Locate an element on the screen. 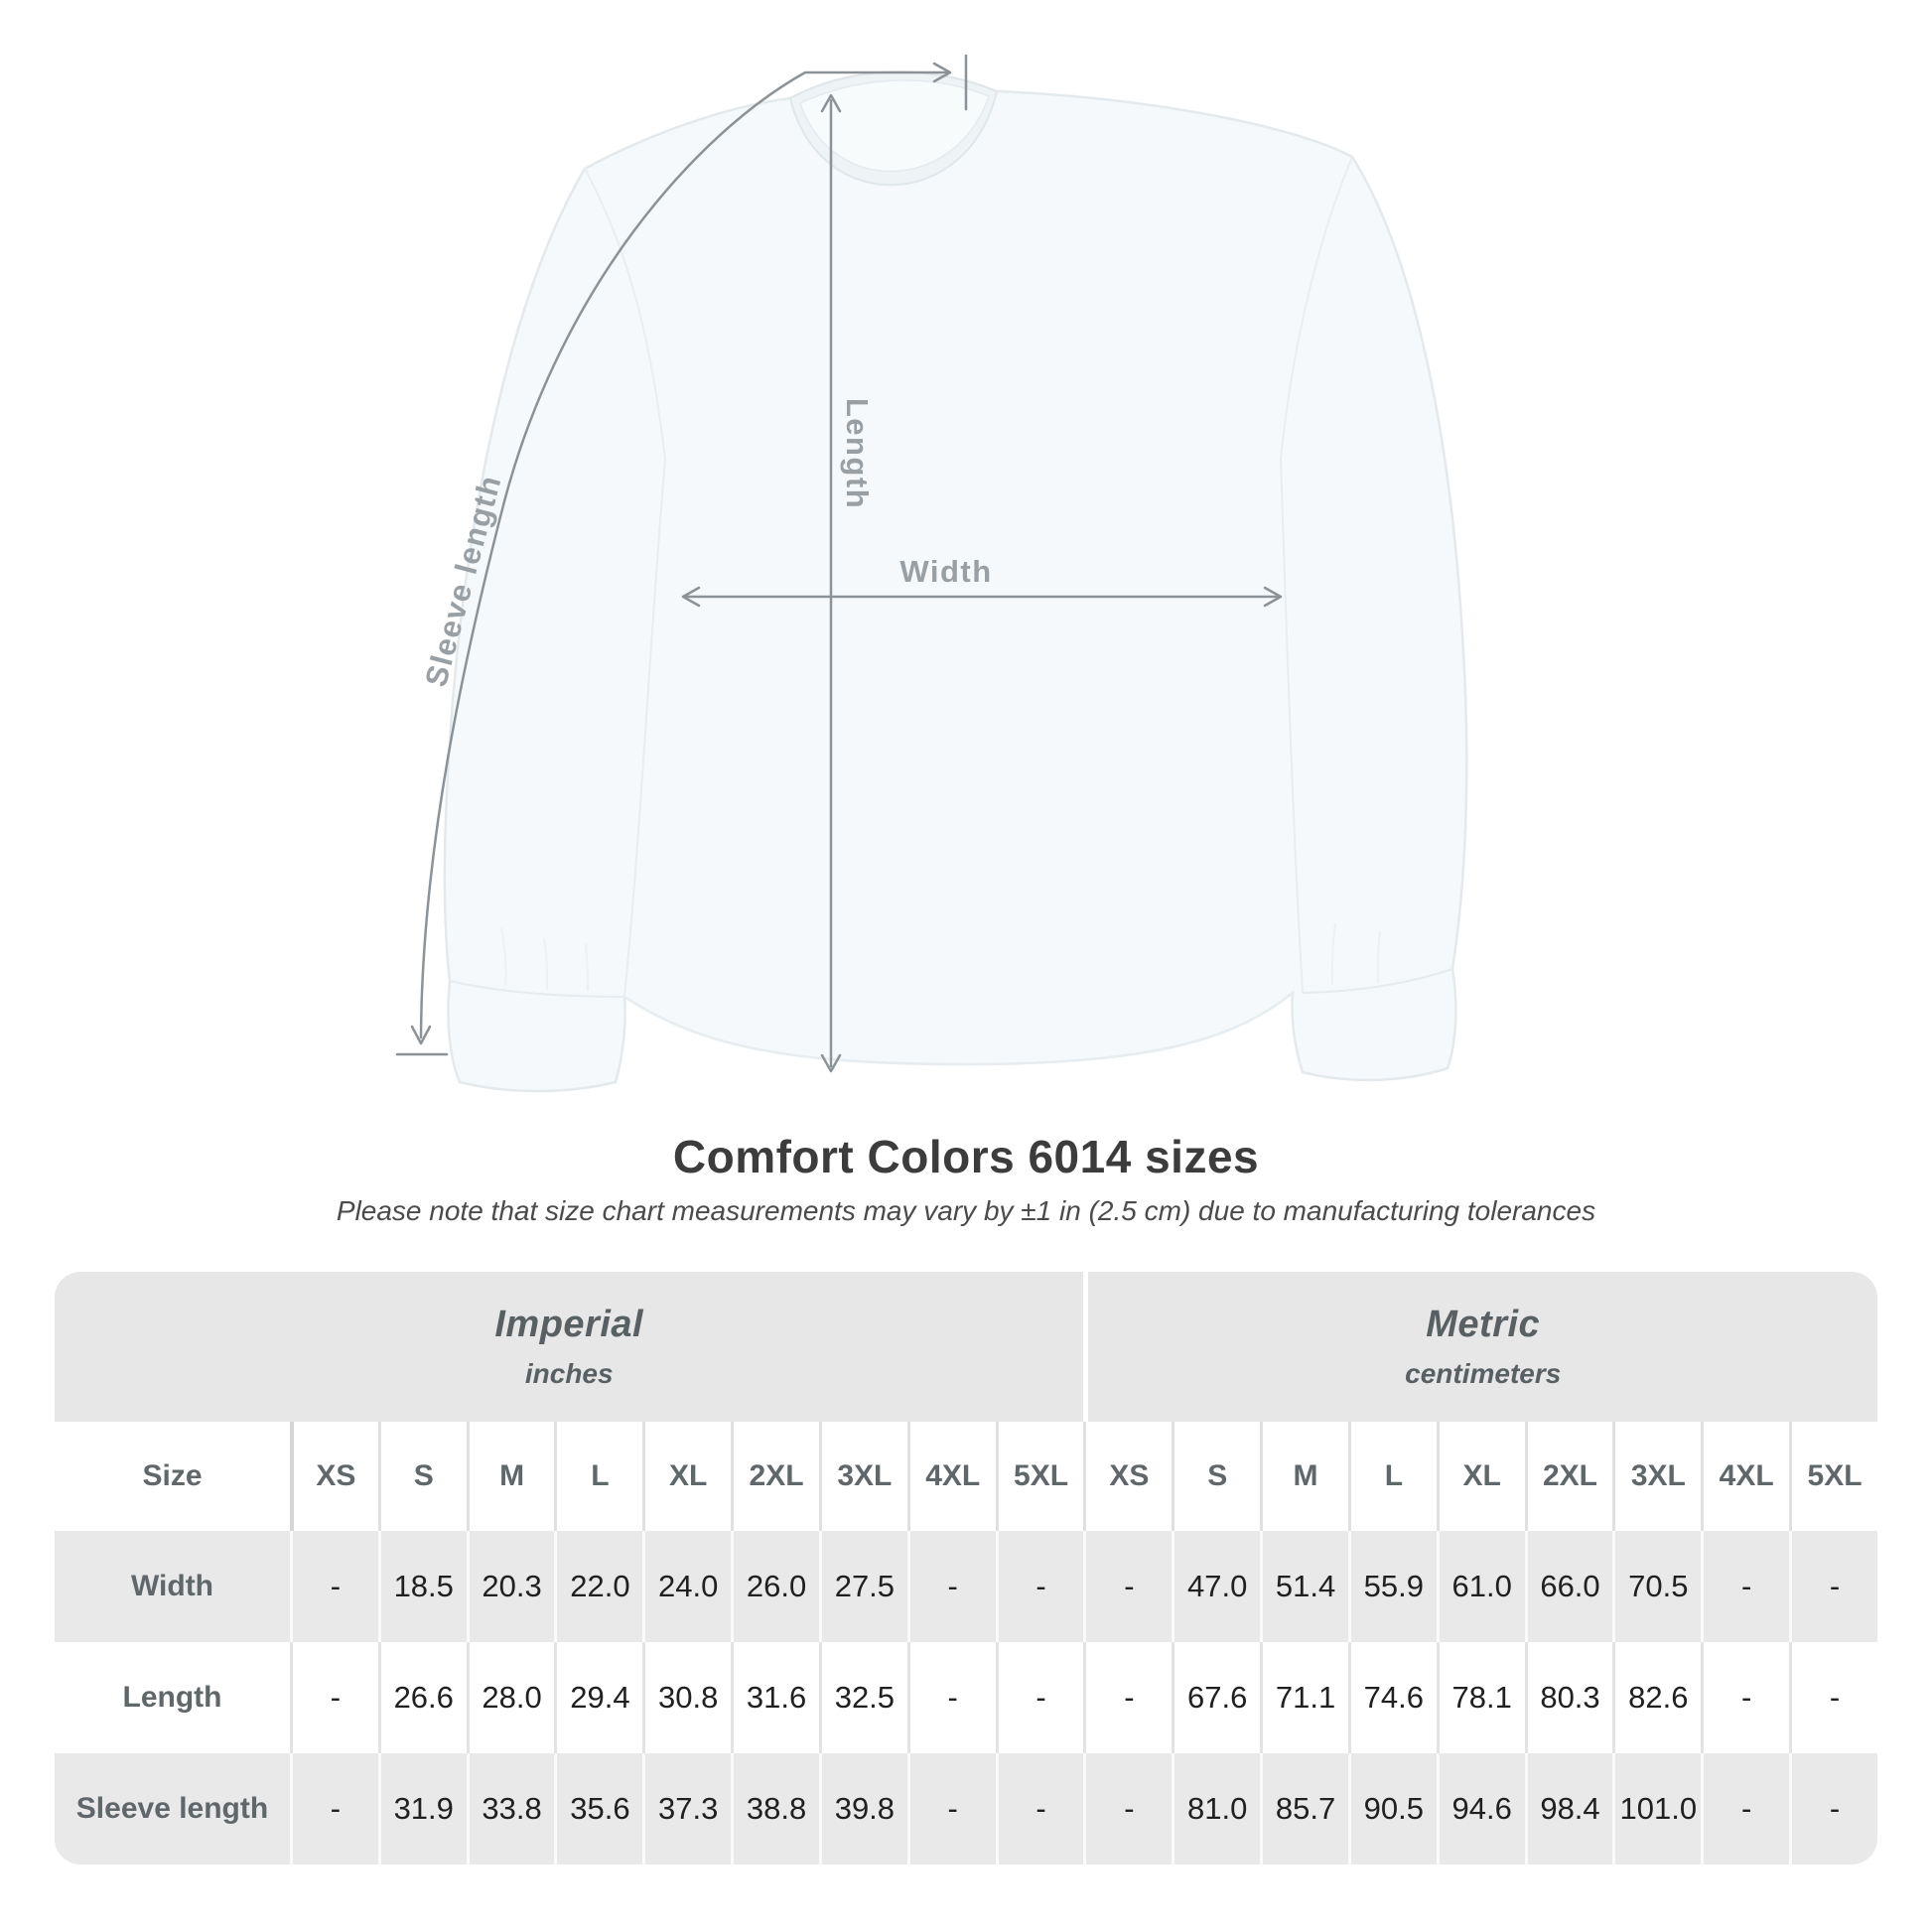 The height and width of the screenshot is (1932, 1932). value-cell: 35.6 is located at coordinates (598, 1809).